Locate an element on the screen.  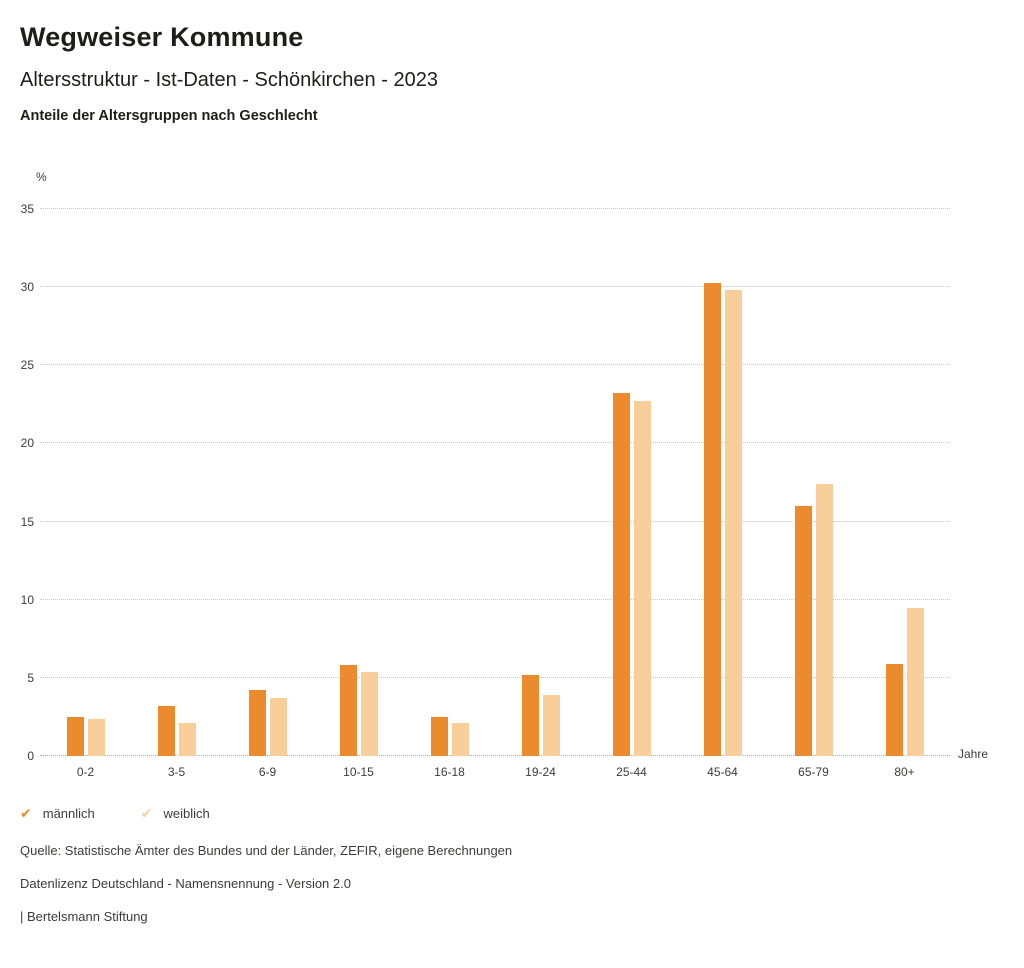
x-tick-label-25-44: 25-44 is located at coordinates (631, 772).